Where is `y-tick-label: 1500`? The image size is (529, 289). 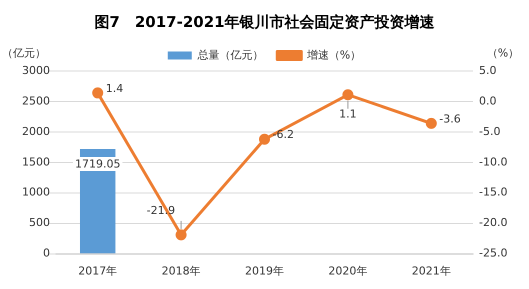 y-tick-label: 1500 is located at coordinates (36, 161).